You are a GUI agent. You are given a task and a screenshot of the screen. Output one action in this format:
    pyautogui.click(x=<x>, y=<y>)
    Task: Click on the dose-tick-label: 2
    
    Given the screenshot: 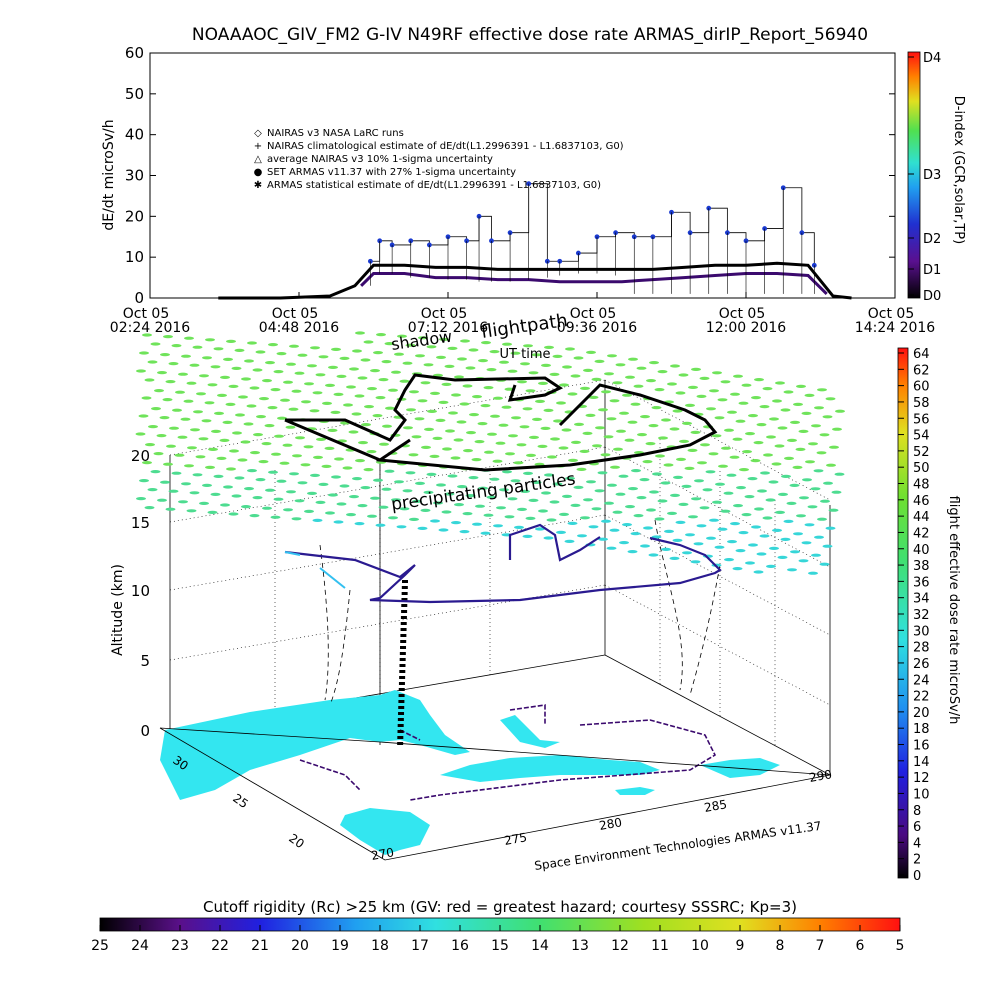 What is the action you would take?
    pyautogui.click(x=917, y=860)
    